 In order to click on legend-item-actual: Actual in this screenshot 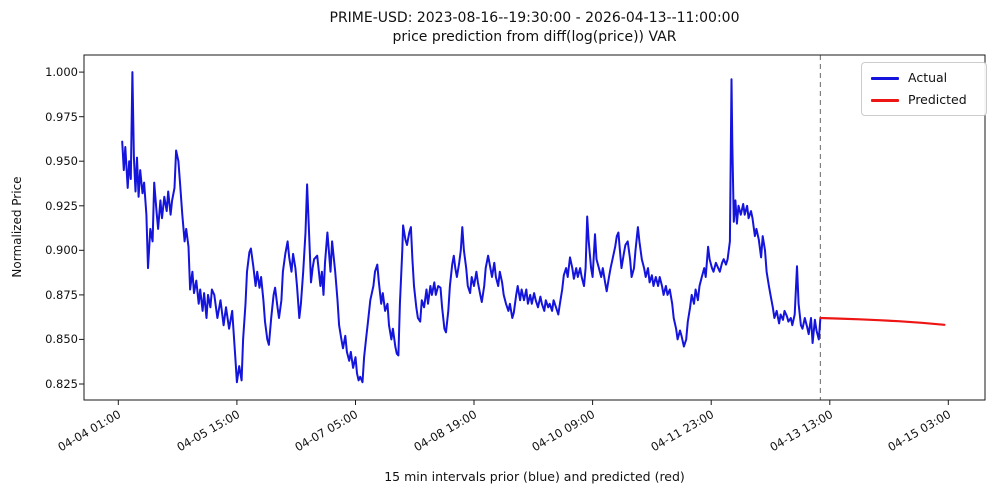, I will do `click(924, 78)`.